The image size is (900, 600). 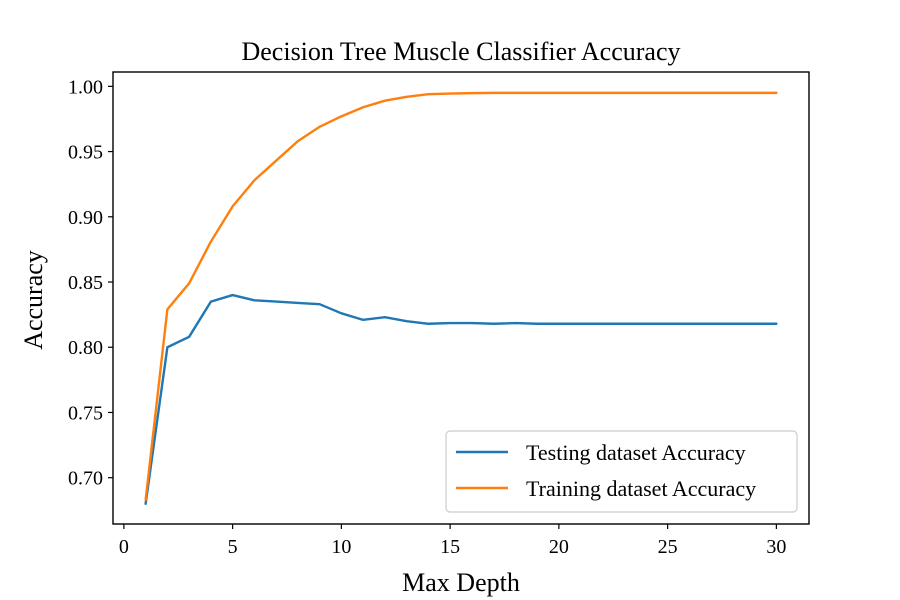 What do you see at coordinates (559, 547) in the screenshot?
I see `x-tick-label: 20` at bounding box center [559, 547].